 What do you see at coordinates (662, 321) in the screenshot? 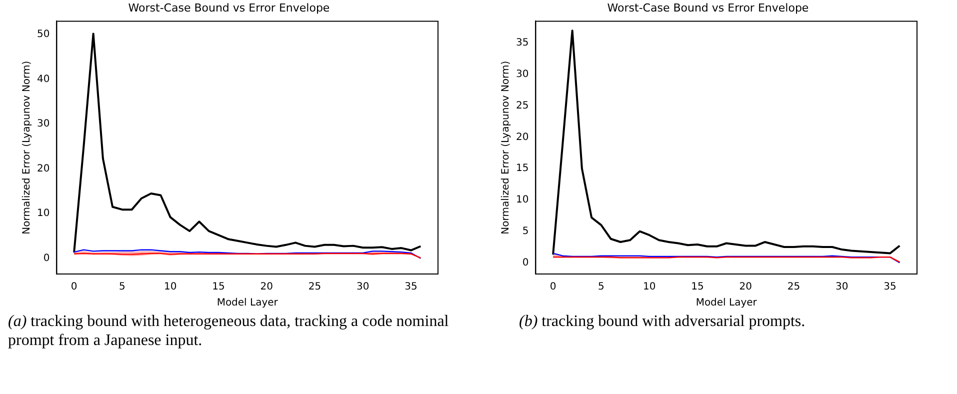
I see `text: (b) tracking bound with adversarial prompts.` at bounding box center [662, 321].